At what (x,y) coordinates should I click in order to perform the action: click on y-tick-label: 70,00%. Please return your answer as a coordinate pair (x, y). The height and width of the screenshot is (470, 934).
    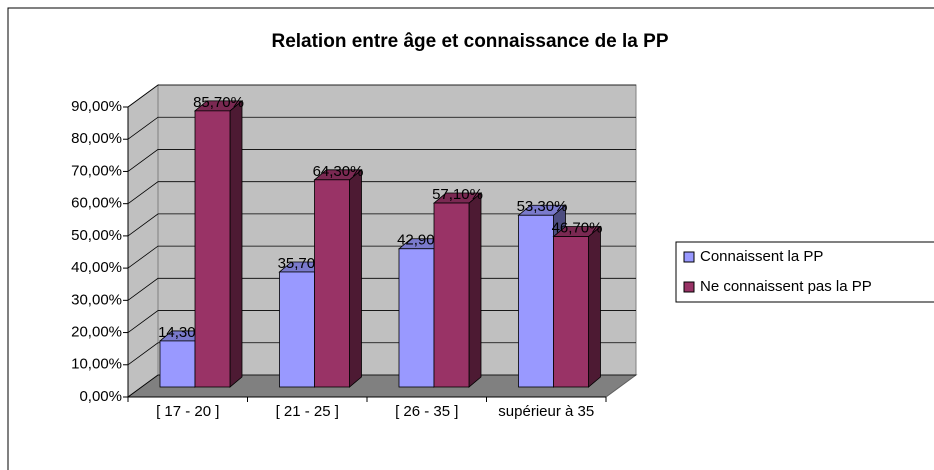
    Looking at the image, I should click on (96, 170).